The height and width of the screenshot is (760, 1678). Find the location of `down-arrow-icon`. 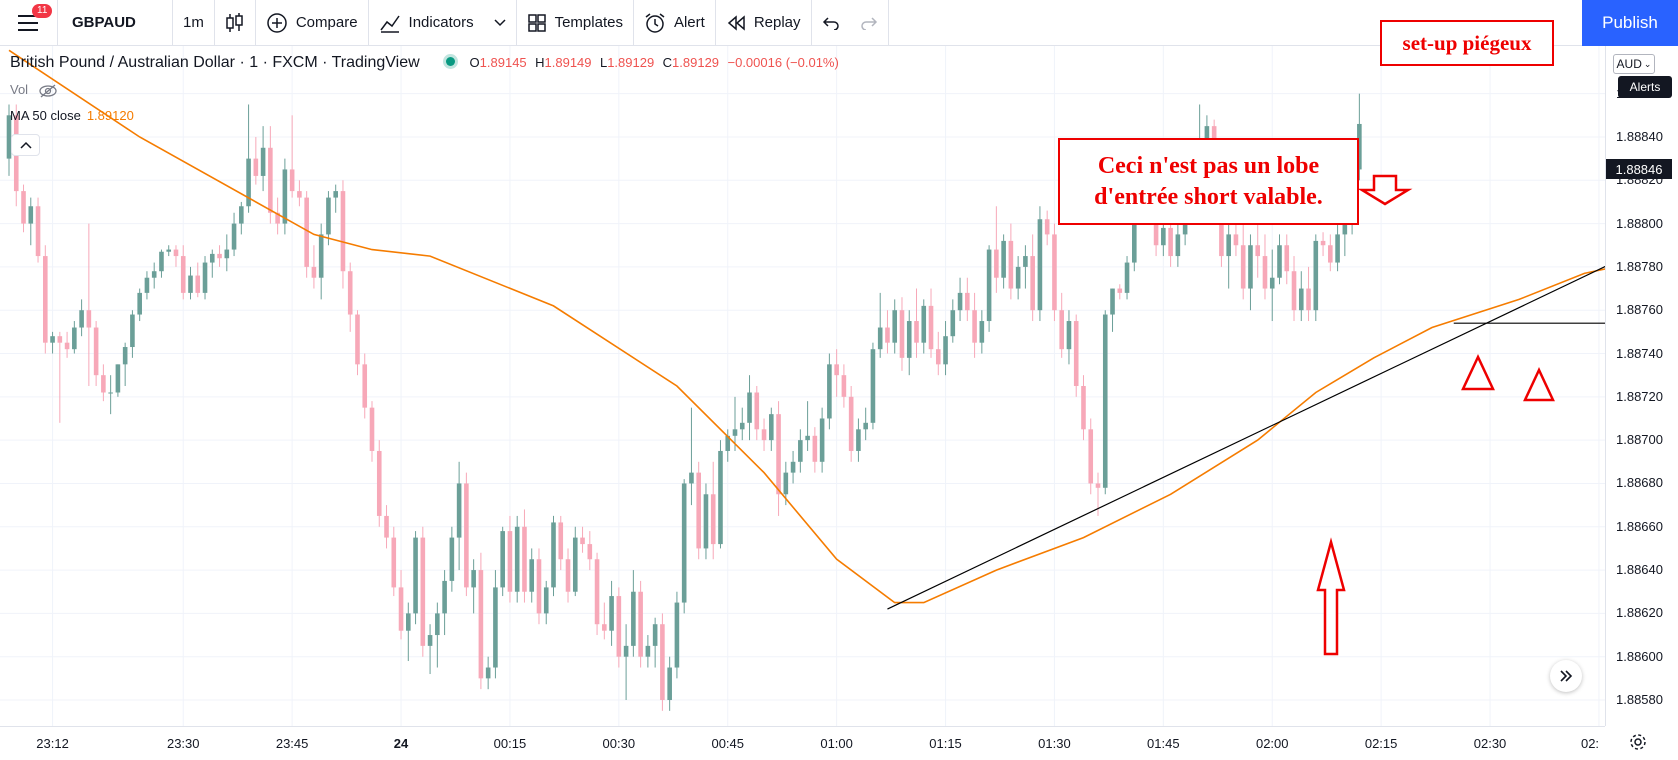

down-arrow-icon is located at coordinates (1385, 190).